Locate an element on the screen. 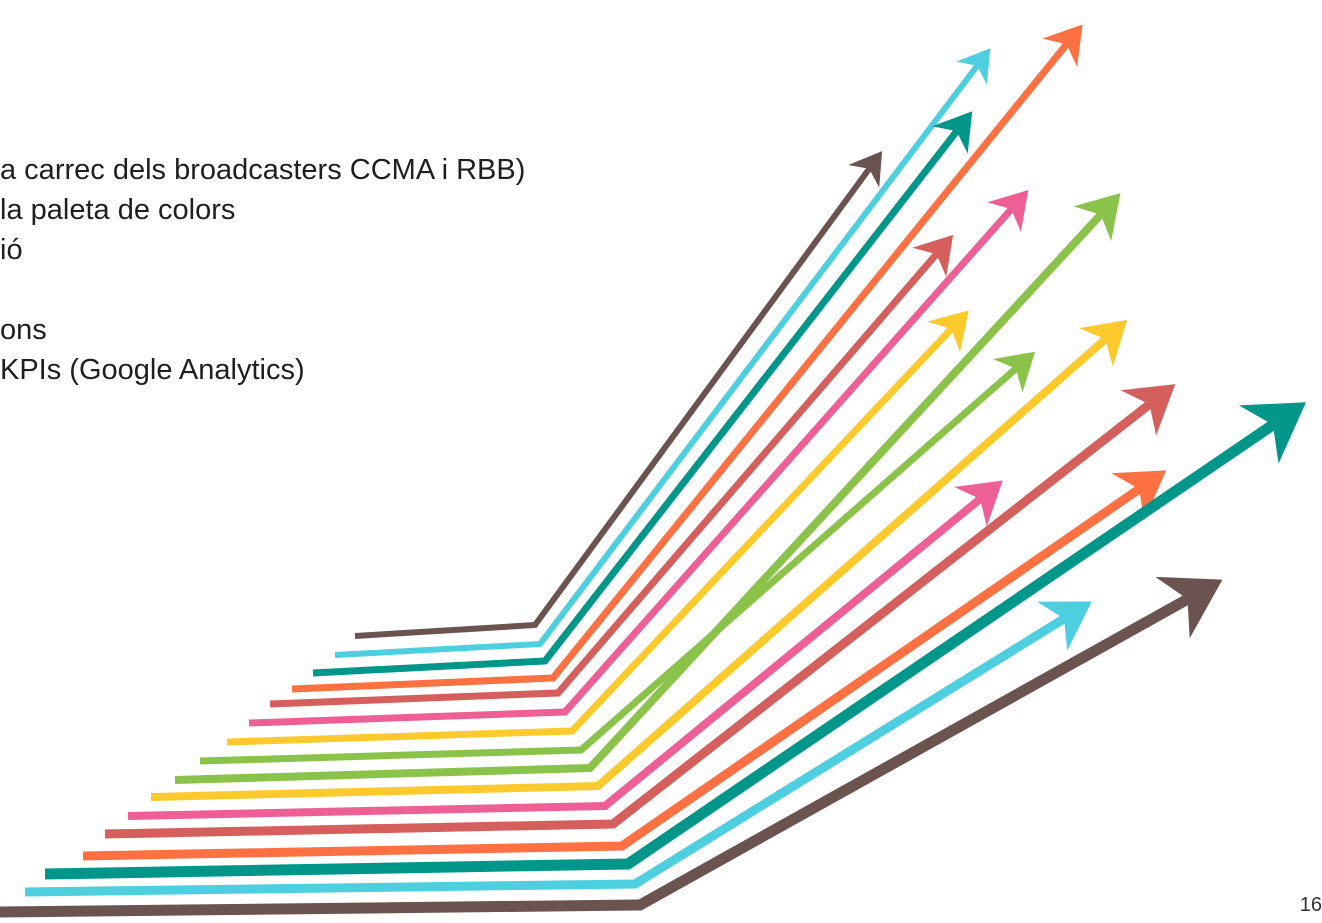 Image resolution: width=1322 pixels, height=923 pixels. bullet-item: ió is located at coordinates (11, 250).